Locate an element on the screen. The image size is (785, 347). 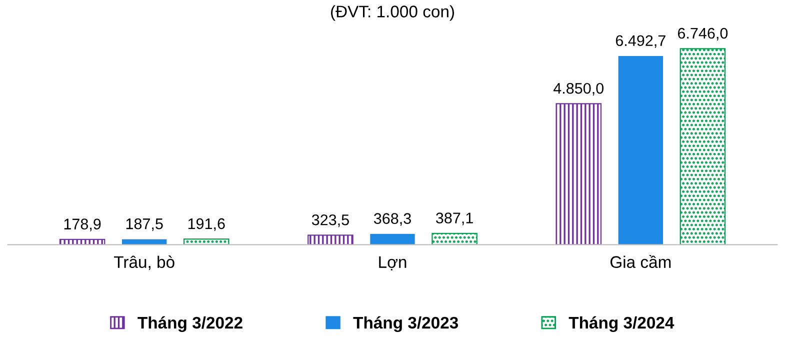
x-tick-label: Trâu, bò is located at coordinates (144, 263).